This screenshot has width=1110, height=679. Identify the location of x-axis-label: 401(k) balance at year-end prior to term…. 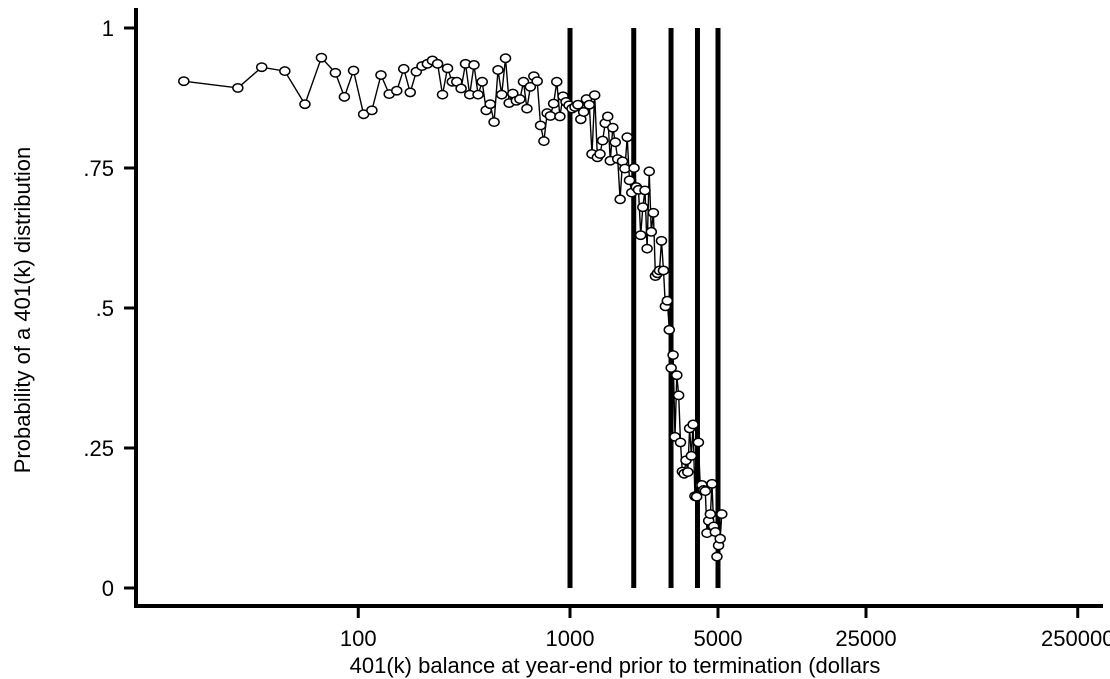
(615, 665).